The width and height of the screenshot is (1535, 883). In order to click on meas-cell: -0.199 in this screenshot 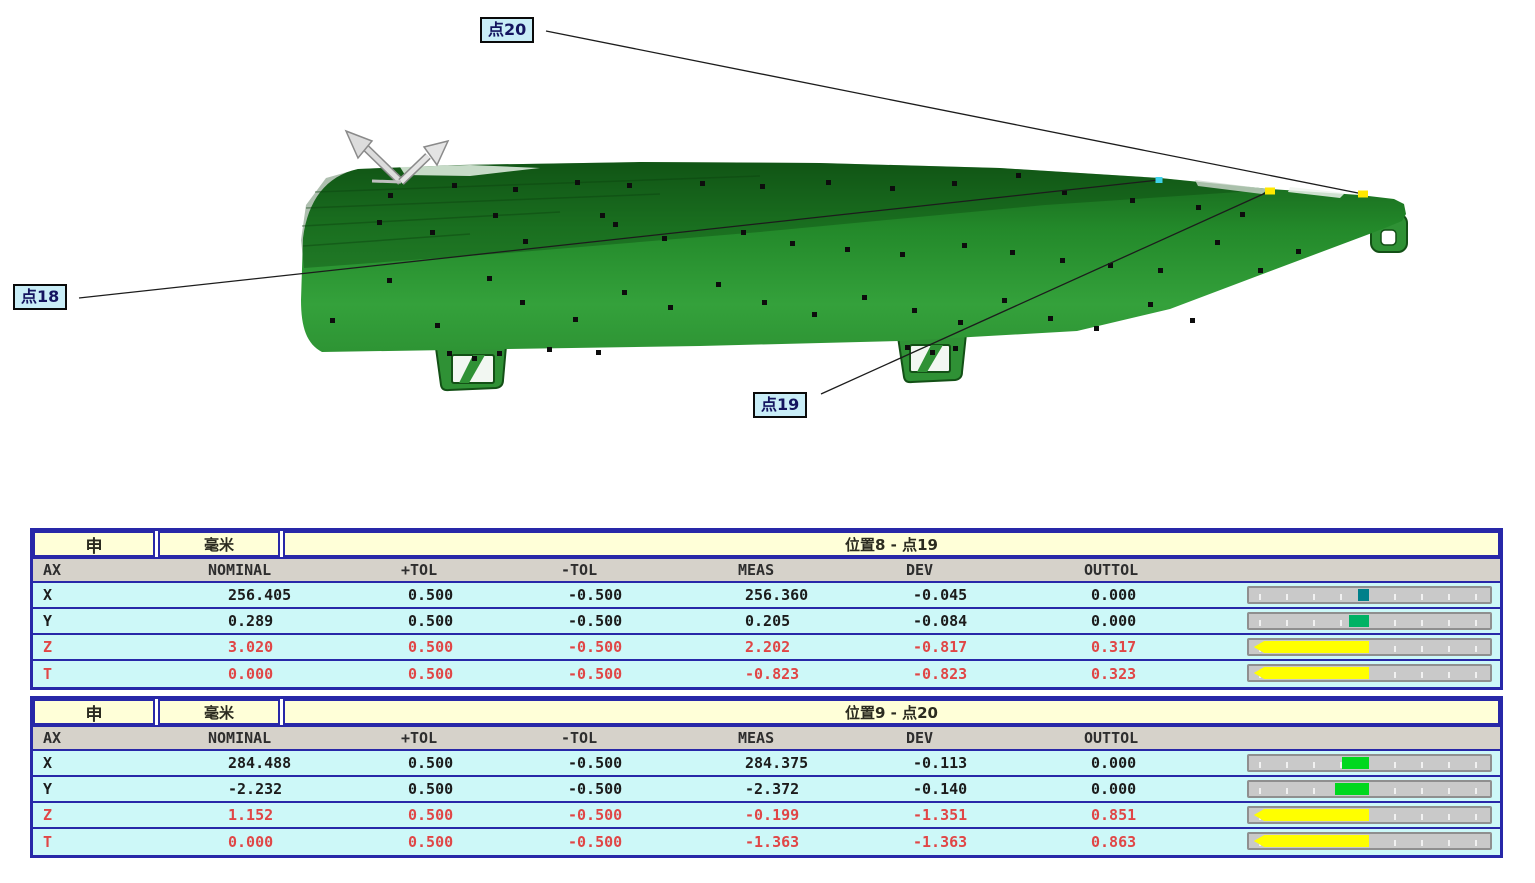, I will do `click(772, 815)`.